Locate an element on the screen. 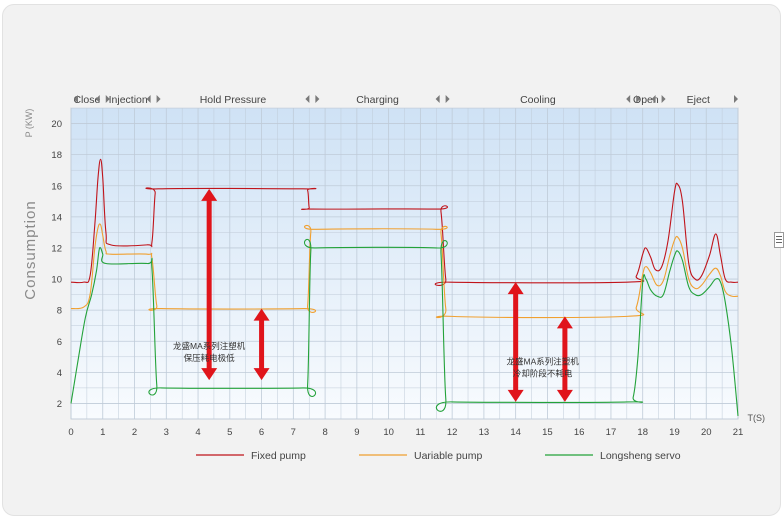 The height and width of the screenshot is (520, 784). x-tick-label: 6 is located at coordinates (261, 432).